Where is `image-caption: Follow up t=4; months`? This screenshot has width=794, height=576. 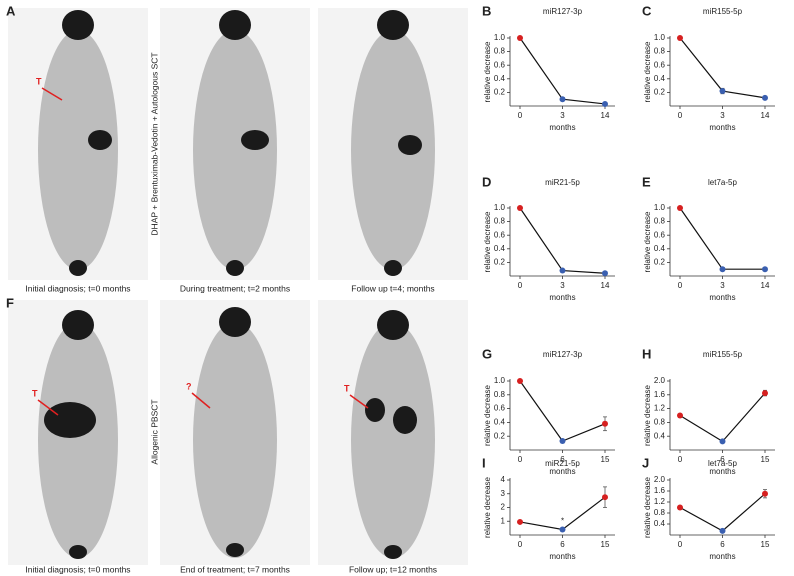
image-caption: Follow up t=4; months is located at coordinates (392, 288).